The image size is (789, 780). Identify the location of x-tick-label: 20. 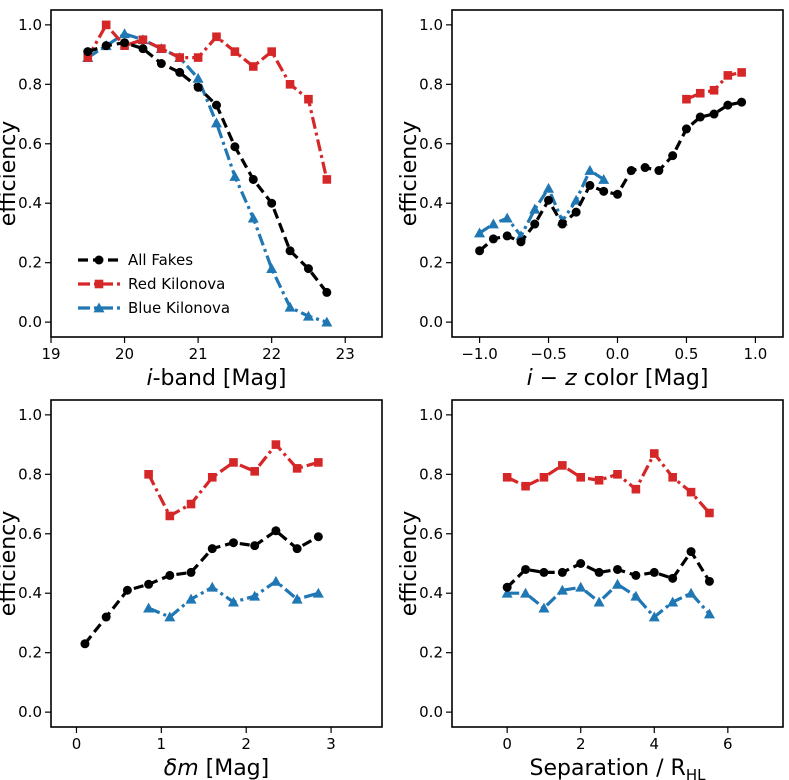
(124, 354).